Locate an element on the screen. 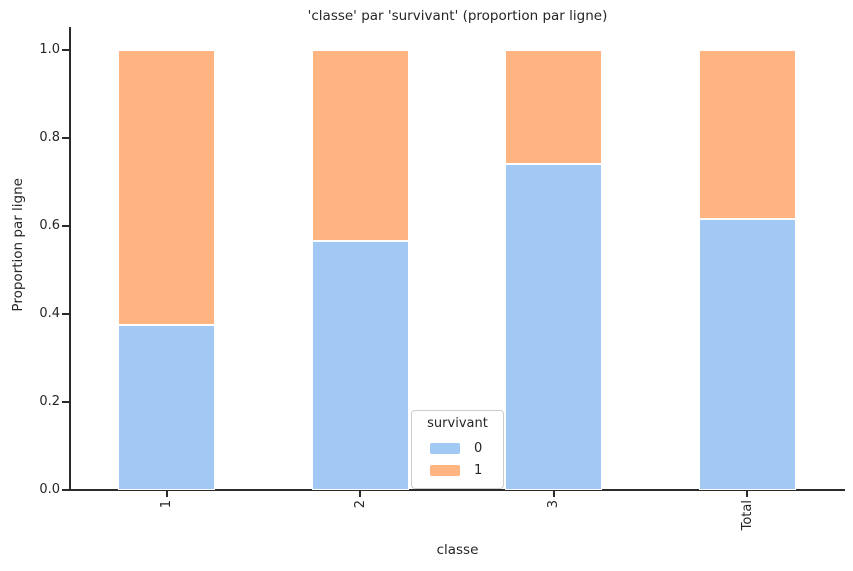  x-tick-label: 3 is located at coordinates (554, 504).